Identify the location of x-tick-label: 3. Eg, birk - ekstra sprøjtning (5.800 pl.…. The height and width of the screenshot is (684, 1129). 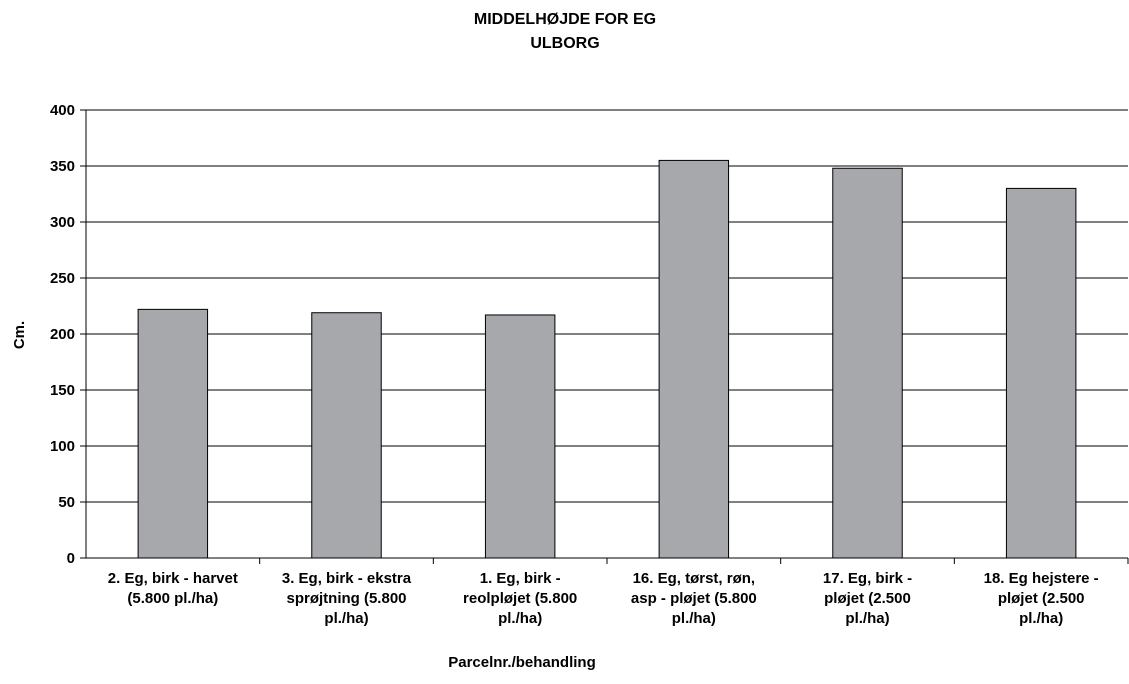
(347, 598).